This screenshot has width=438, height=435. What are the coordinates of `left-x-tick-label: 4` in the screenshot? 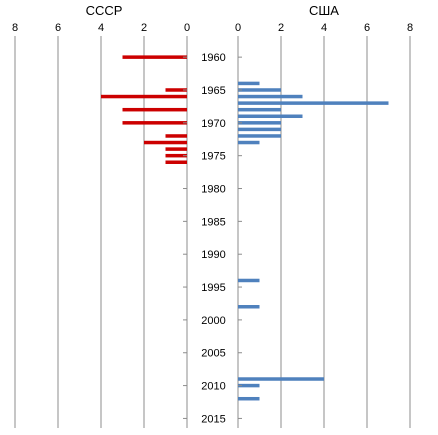 It's located at (101, 28).